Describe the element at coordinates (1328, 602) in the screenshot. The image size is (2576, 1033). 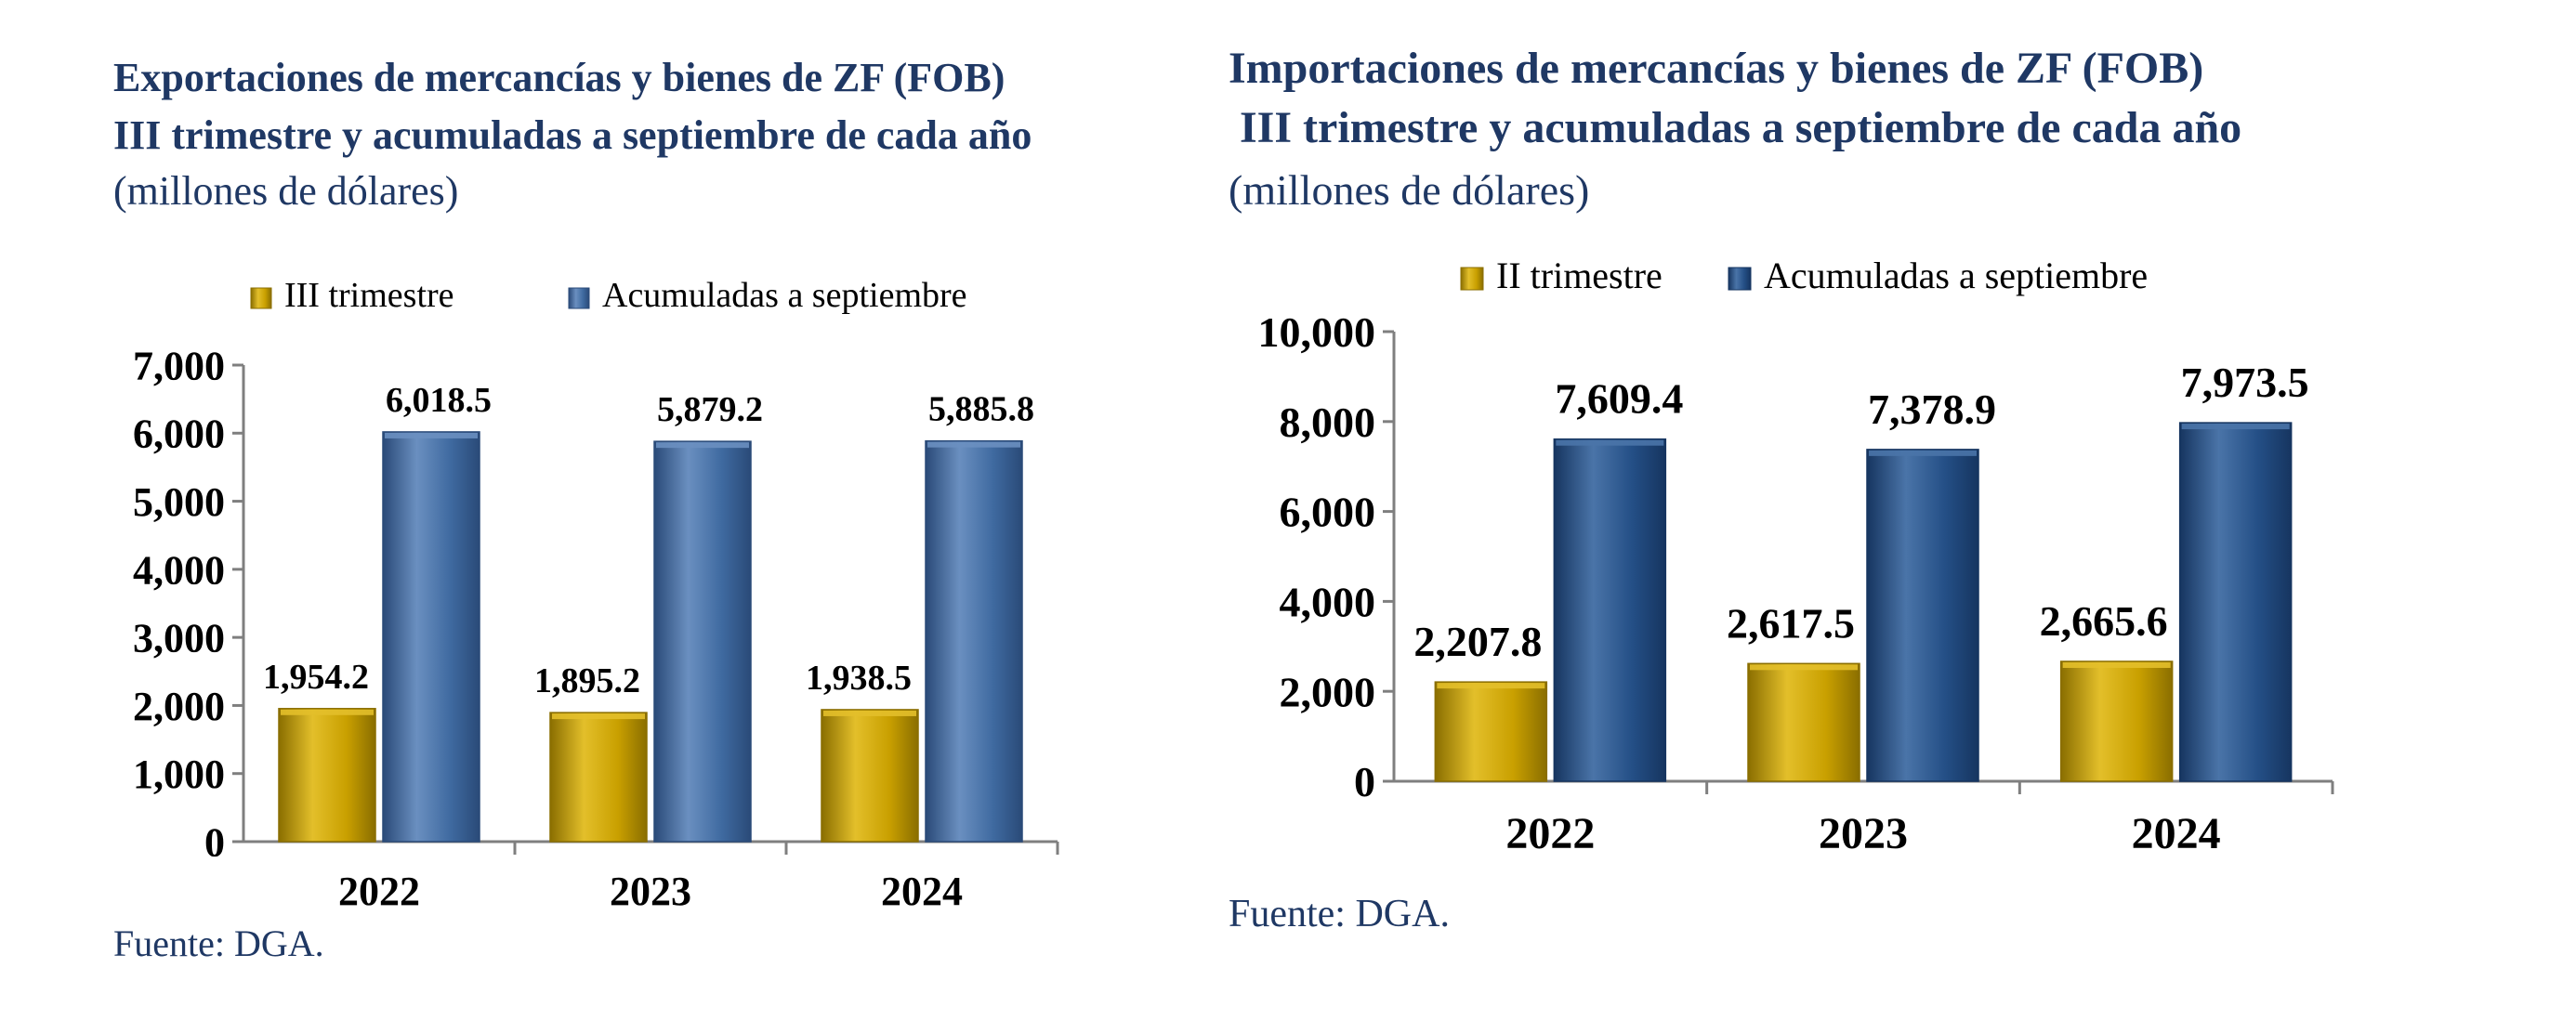
I see `imports-y-tick-label: 4,000` at that location.